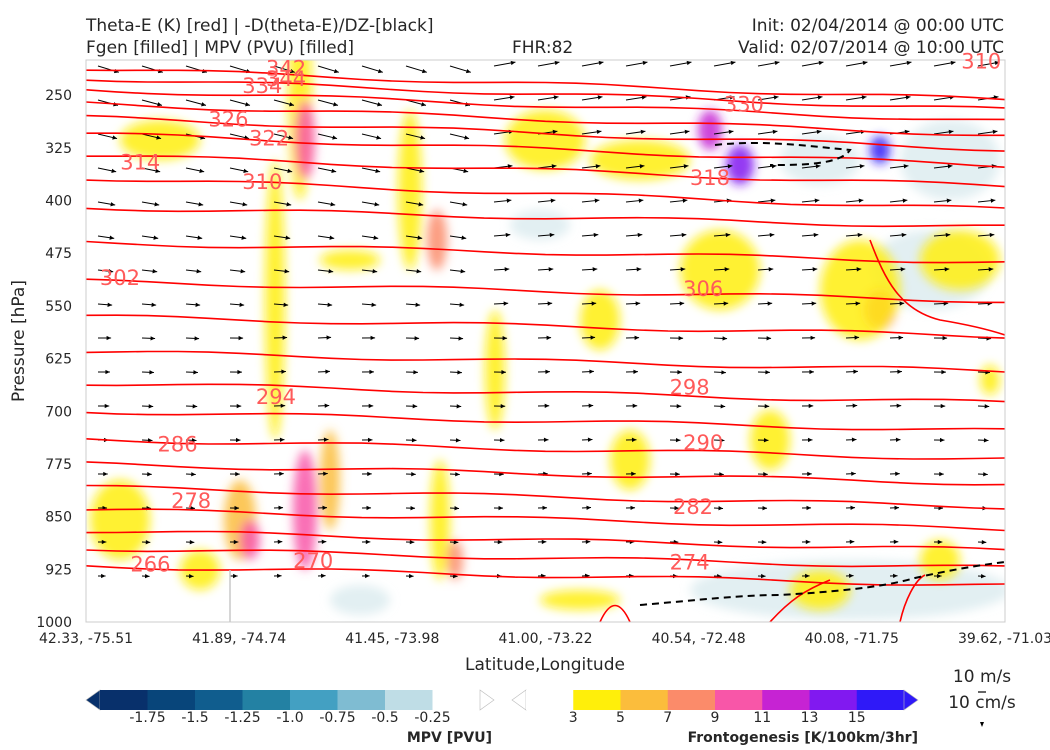  I want to click on colorbar-tick: -0.75, so click(337, 718).